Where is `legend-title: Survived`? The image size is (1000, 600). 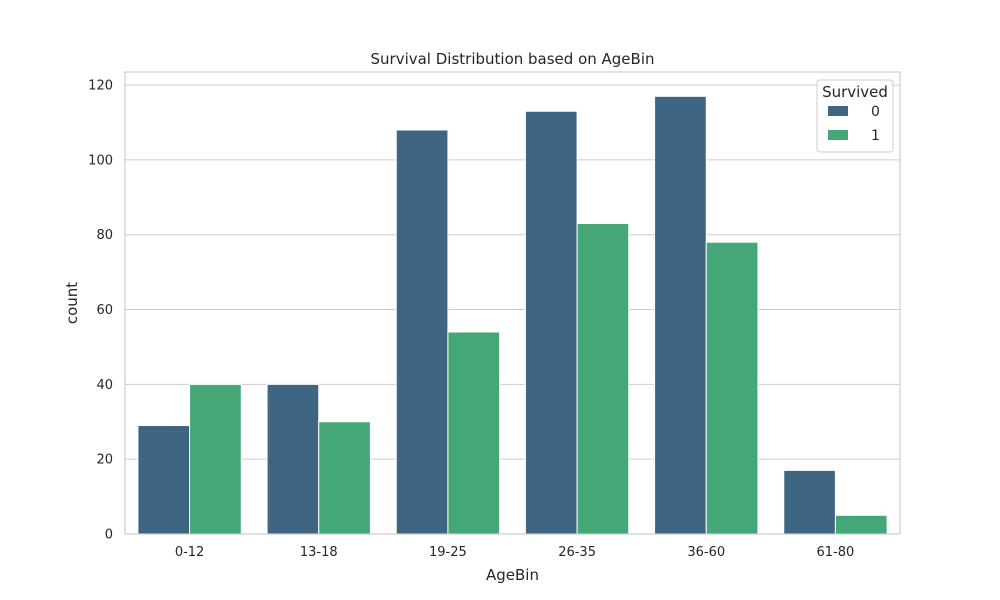 legend-title: Survived is located at coordinates (855, 92).